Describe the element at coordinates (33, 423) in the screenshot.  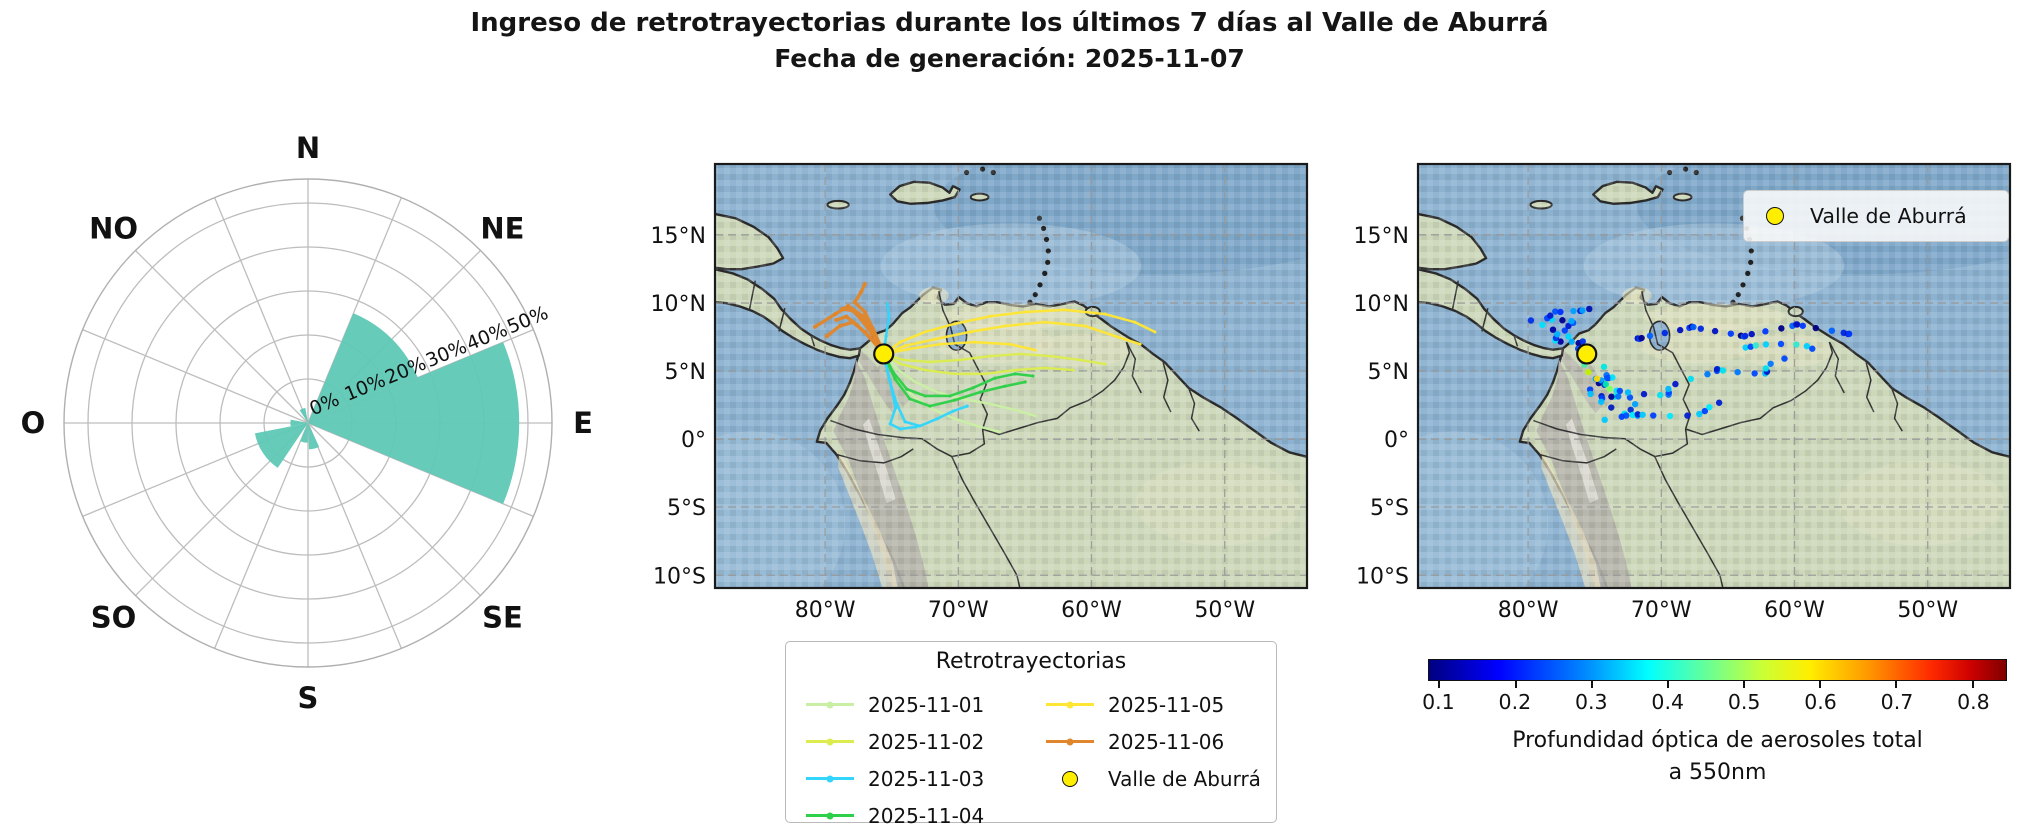
I see `windrose-compass-label-o: O` at that location.